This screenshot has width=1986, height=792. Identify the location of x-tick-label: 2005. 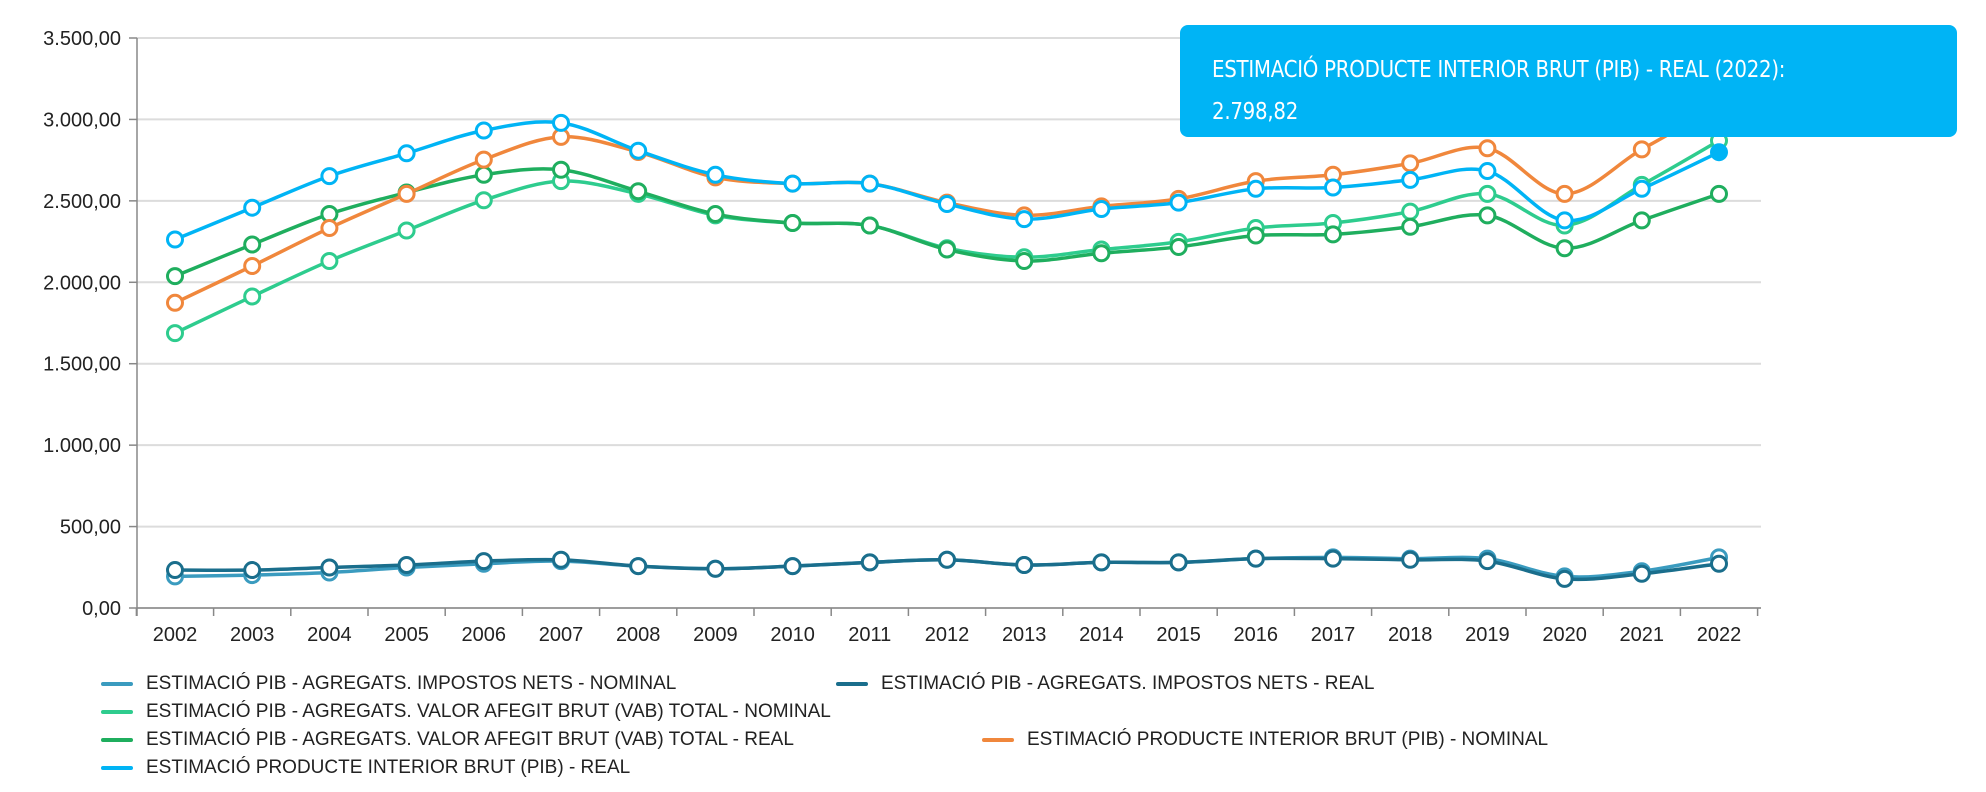
(406, 635).